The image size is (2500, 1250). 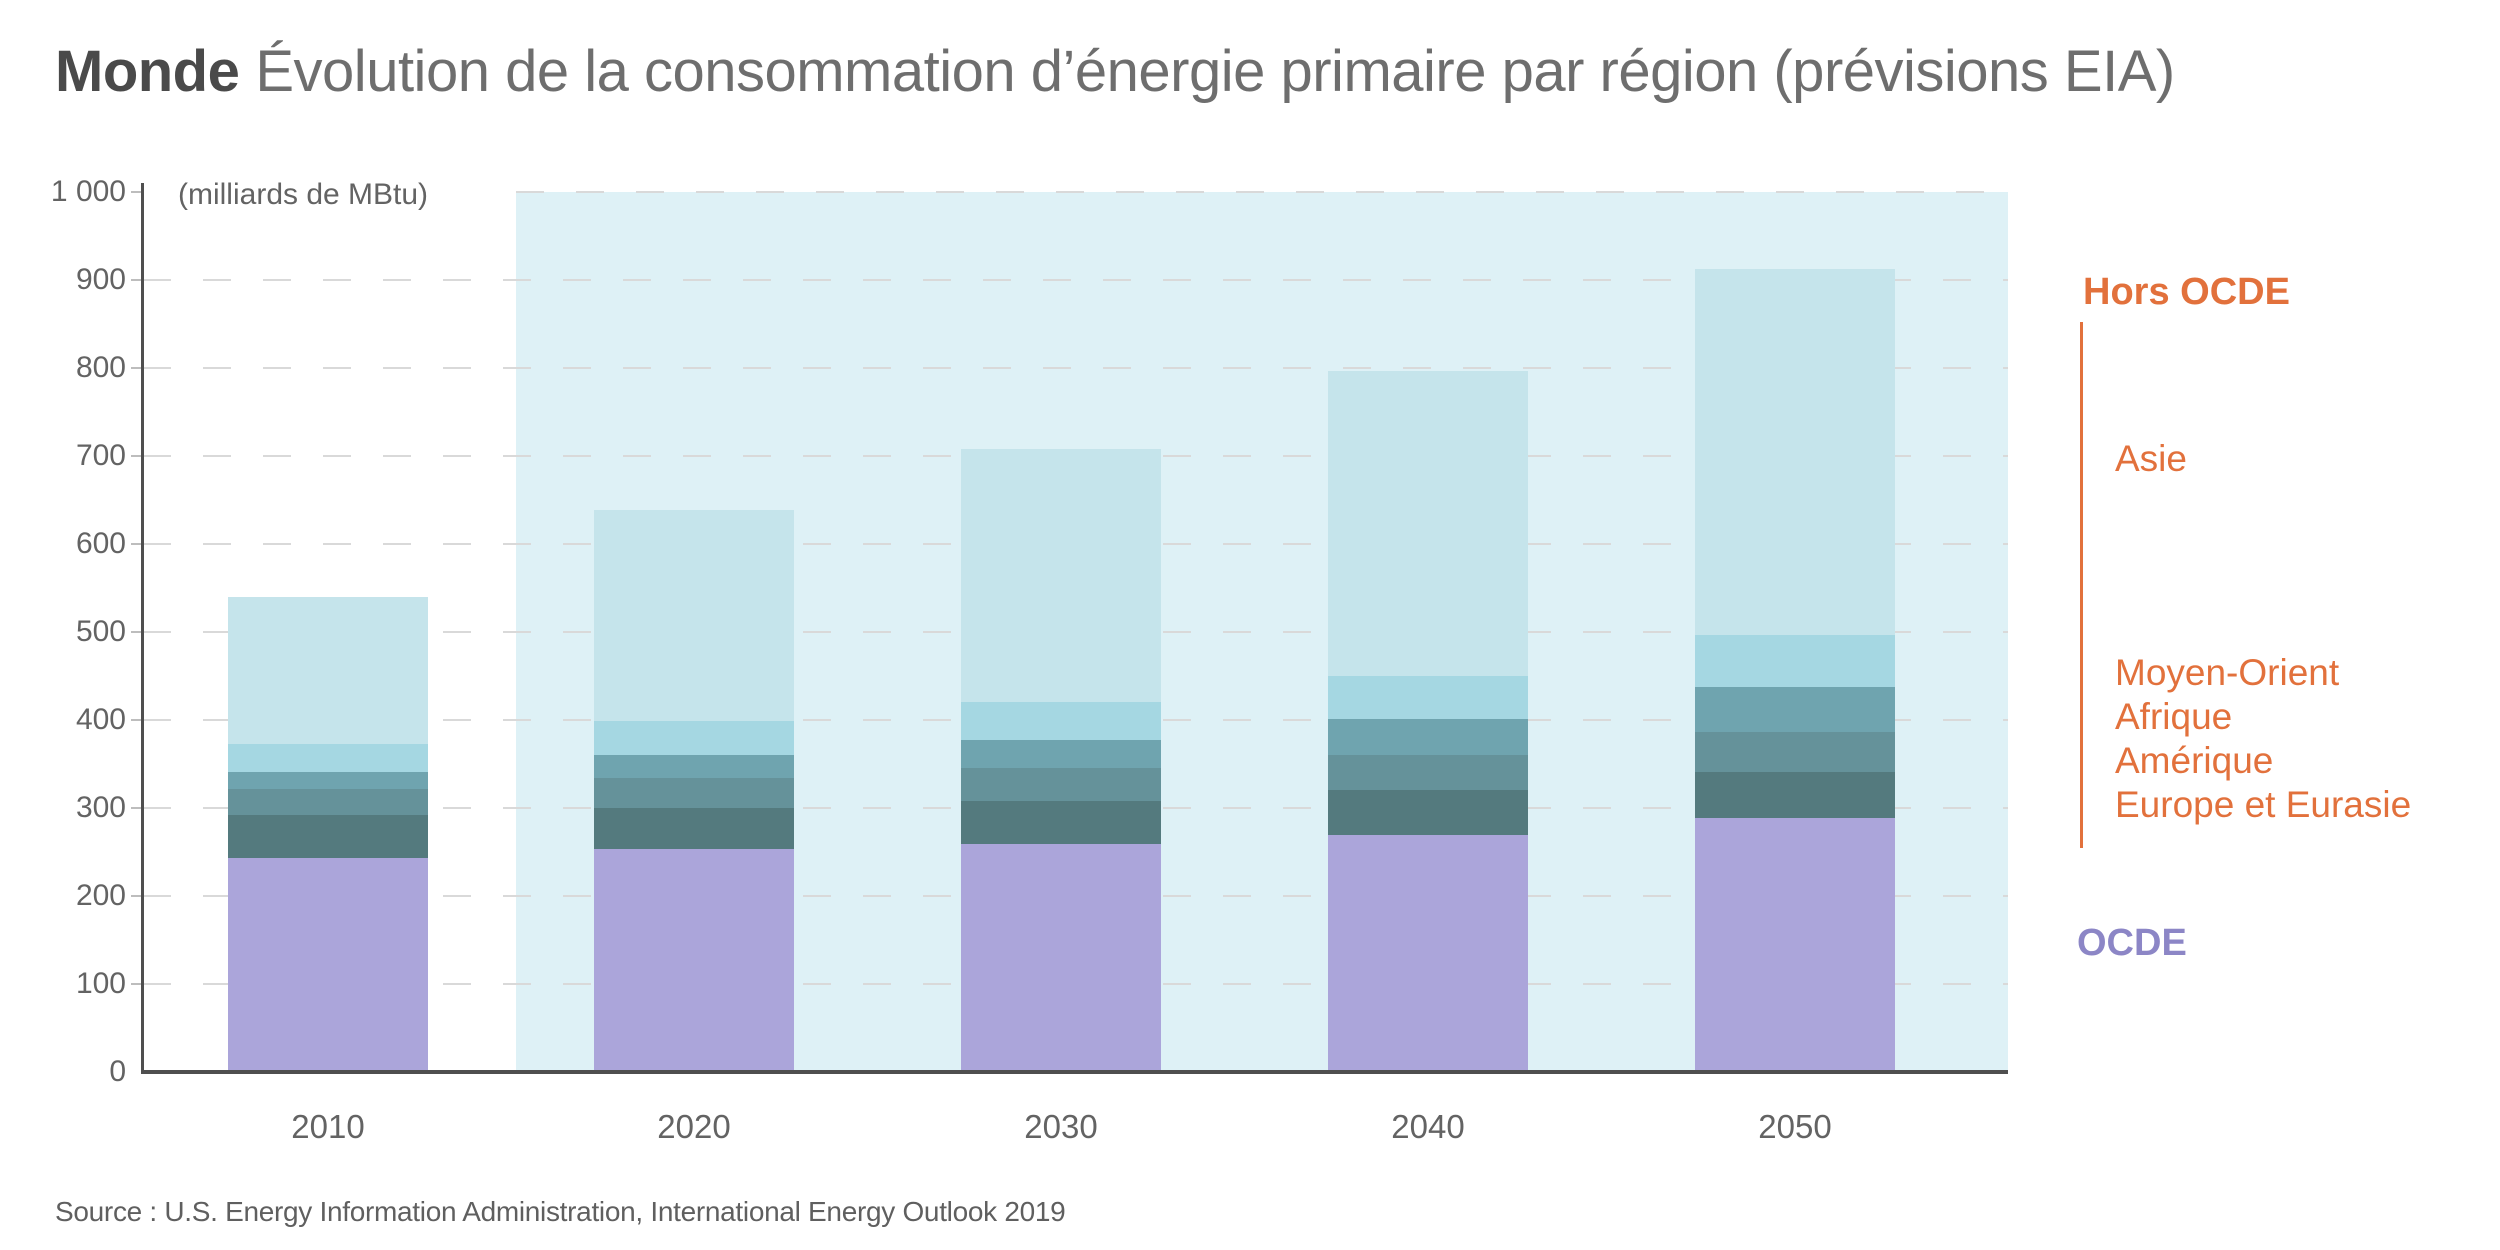 What do you see at coordinates (1061, 822) in the screenshot?
I see `bar-segment-europe-et-eurasie-2030` at bounding box center [1061, 822].